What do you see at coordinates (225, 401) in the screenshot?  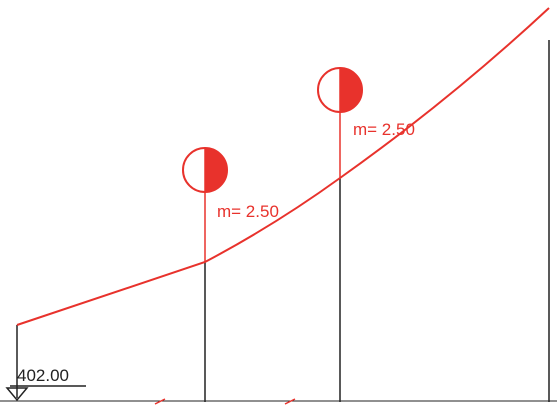 I see `dimension-arrow` at bounding box center [225, 401].